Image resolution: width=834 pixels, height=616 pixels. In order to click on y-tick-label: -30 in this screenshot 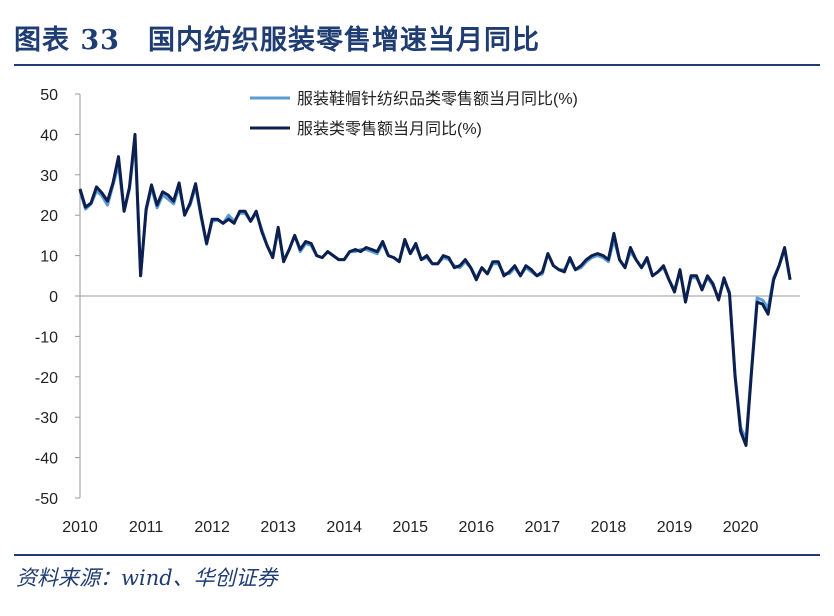, I will do `click(46, 418)`.